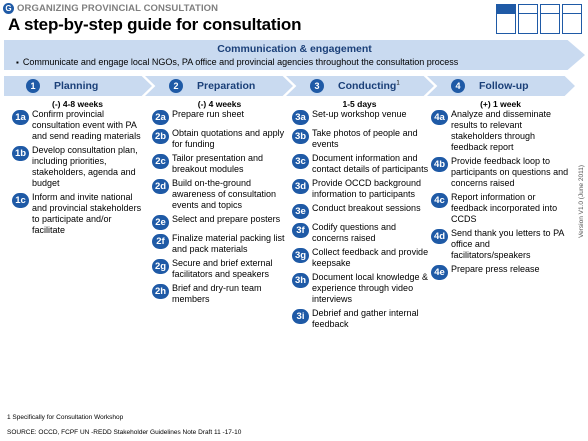 This screenshot has width=588, height=441. What do you see at coordinates (160, 222) in the screenshot?
I see `step-badge: 2e` at bounding box center [160, 222].